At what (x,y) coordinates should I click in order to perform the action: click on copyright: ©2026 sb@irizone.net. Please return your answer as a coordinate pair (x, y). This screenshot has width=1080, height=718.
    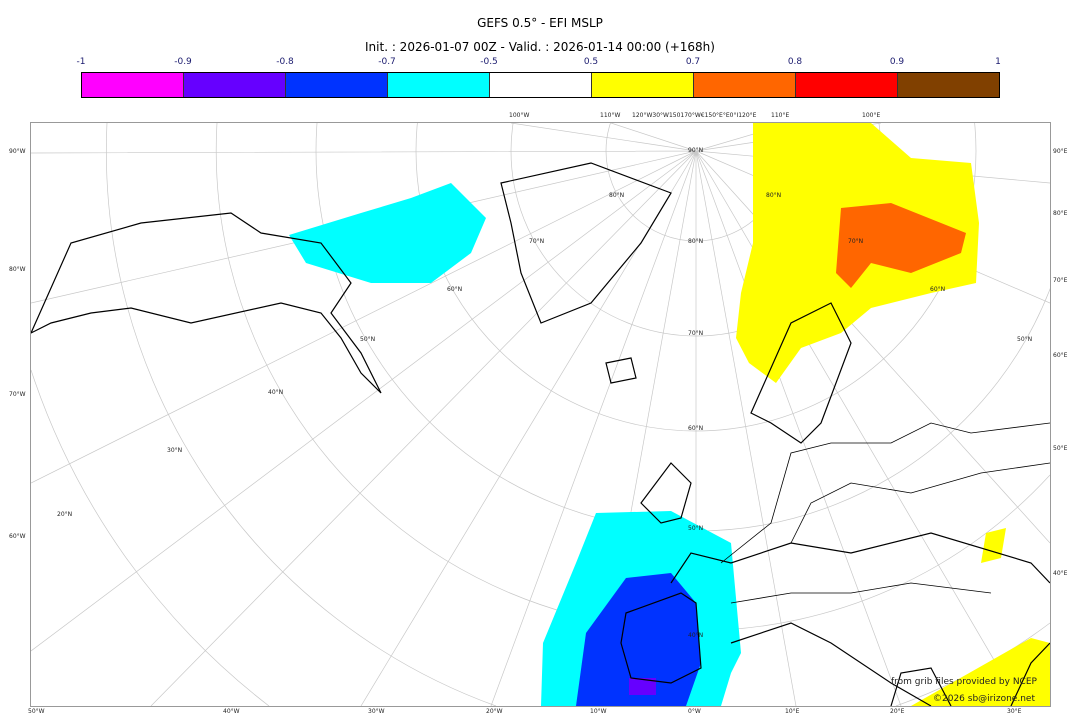
    Looking at the image, I should click on (984, 699).